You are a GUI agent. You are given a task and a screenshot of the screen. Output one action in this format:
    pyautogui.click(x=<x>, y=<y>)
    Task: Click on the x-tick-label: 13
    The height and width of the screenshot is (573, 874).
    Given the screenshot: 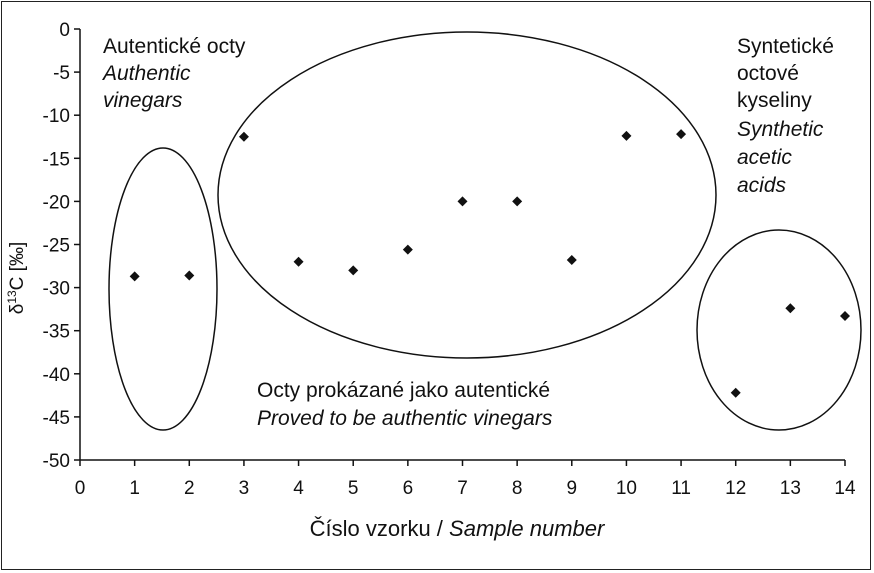 What is the action you would take?
    pyautogui.click(x=790, y=488)
    